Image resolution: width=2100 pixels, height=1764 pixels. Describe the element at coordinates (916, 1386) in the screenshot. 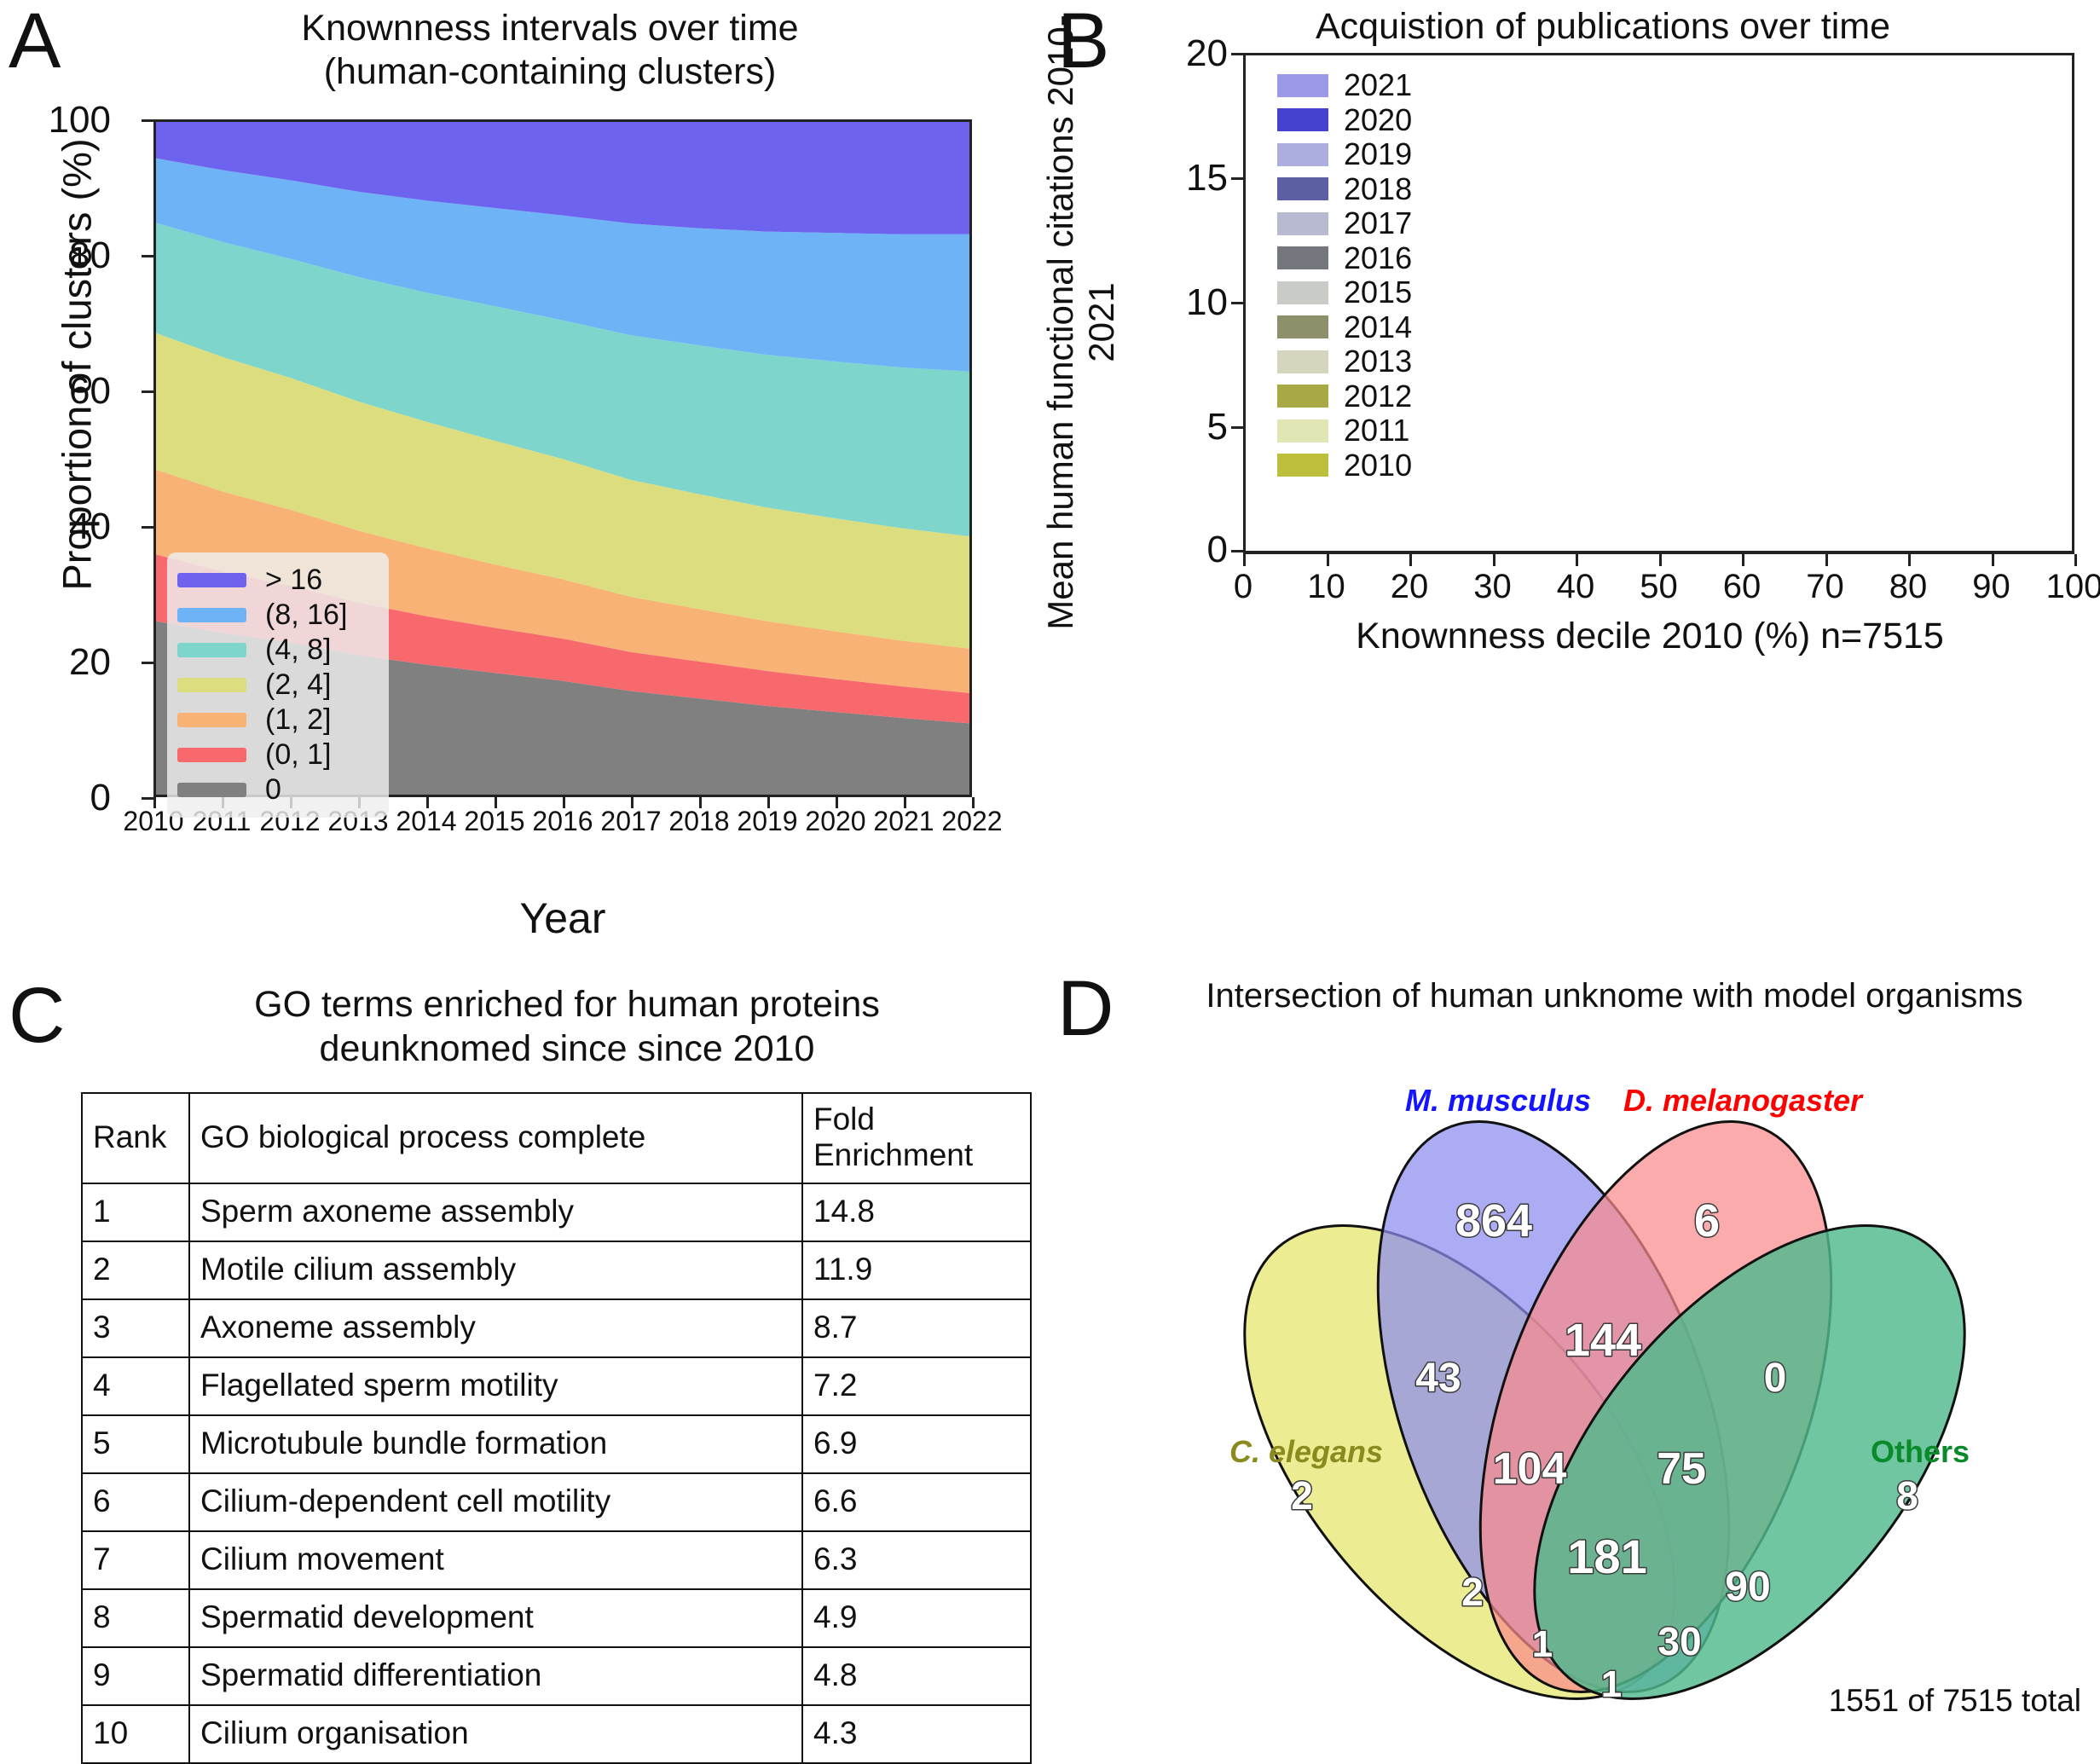

I see `cell-fold-enrichment: 7.2` at that location.